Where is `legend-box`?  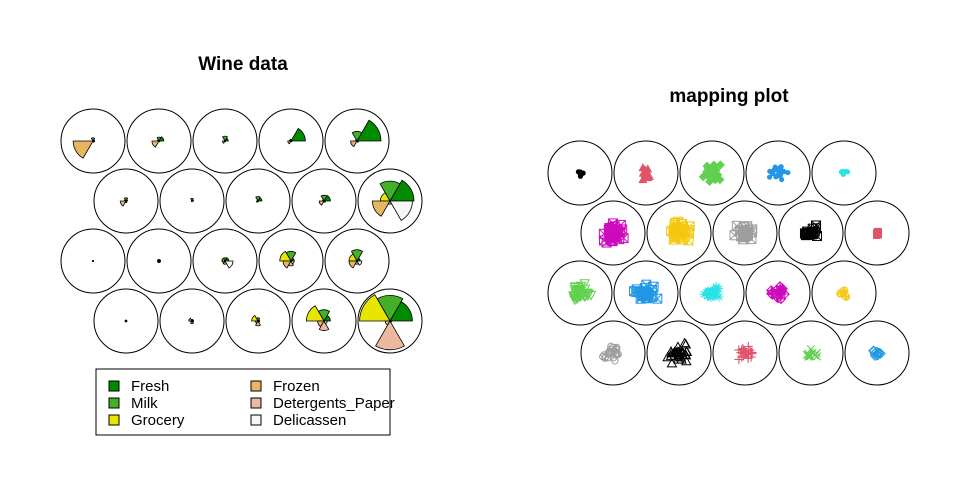 legend-box is located at coordinates (243, 402).